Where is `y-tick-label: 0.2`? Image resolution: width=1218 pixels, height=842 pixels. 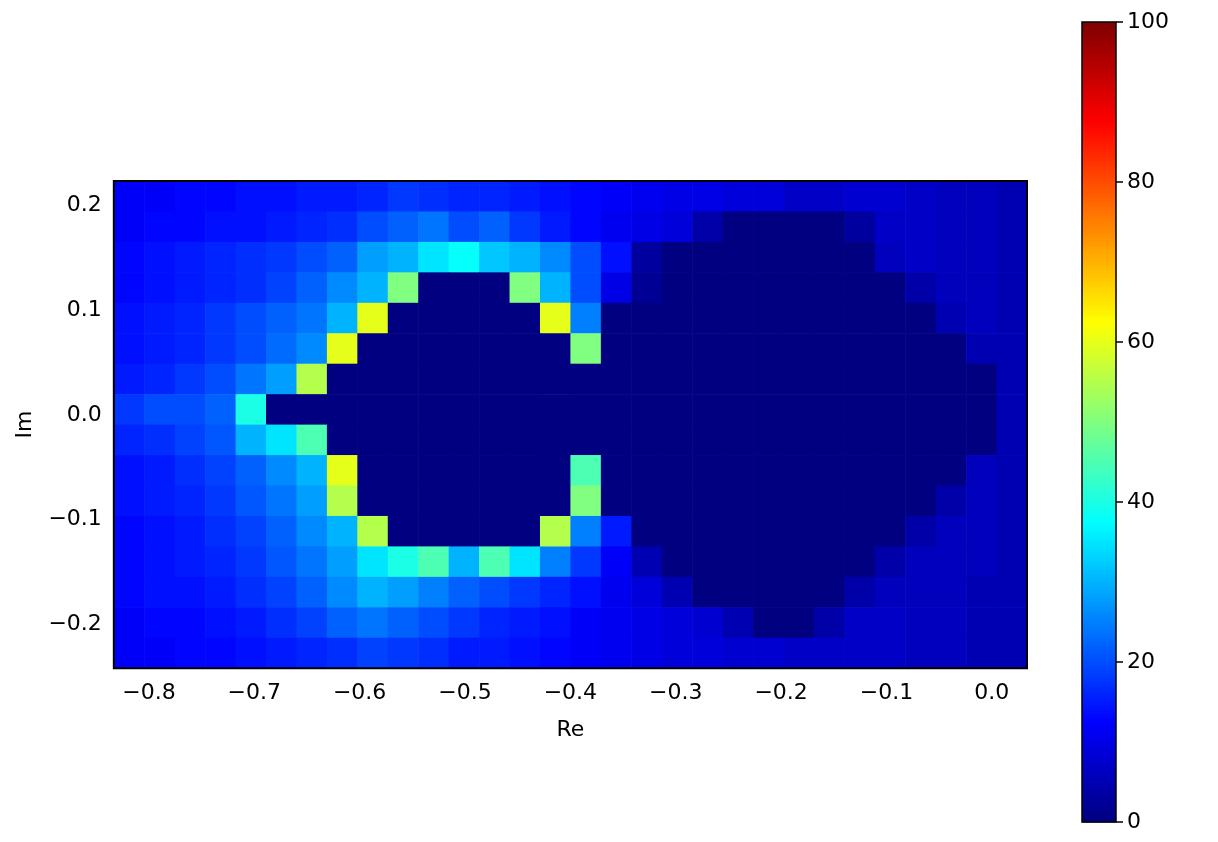
y-tick-label: 0.2 is located at coordinates (84, 204).